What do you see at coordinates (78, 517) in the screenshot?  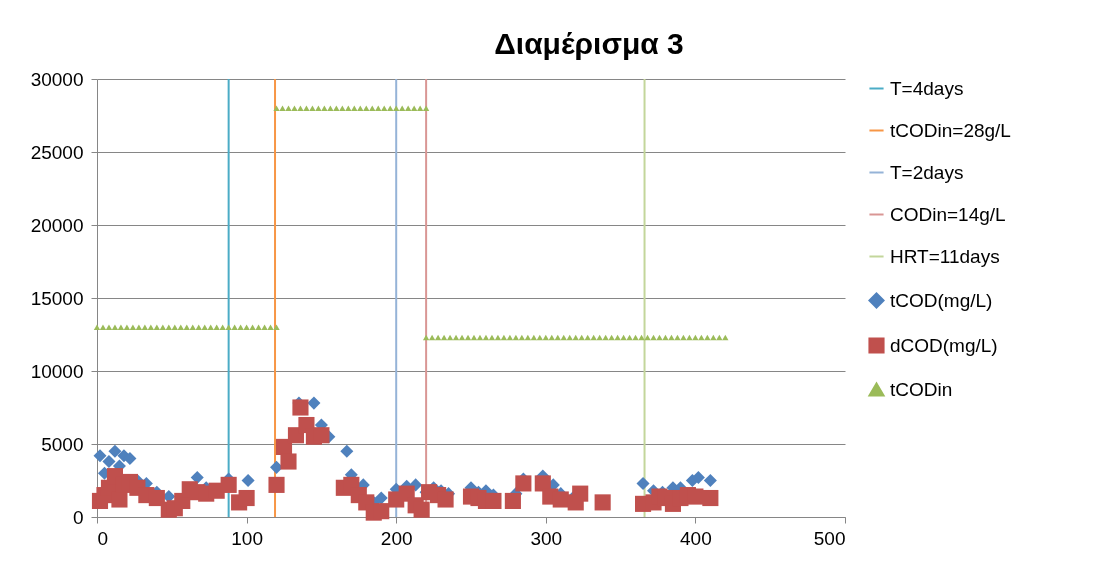 I see `y-tick-label: 0` at bounding box center [78, 517].